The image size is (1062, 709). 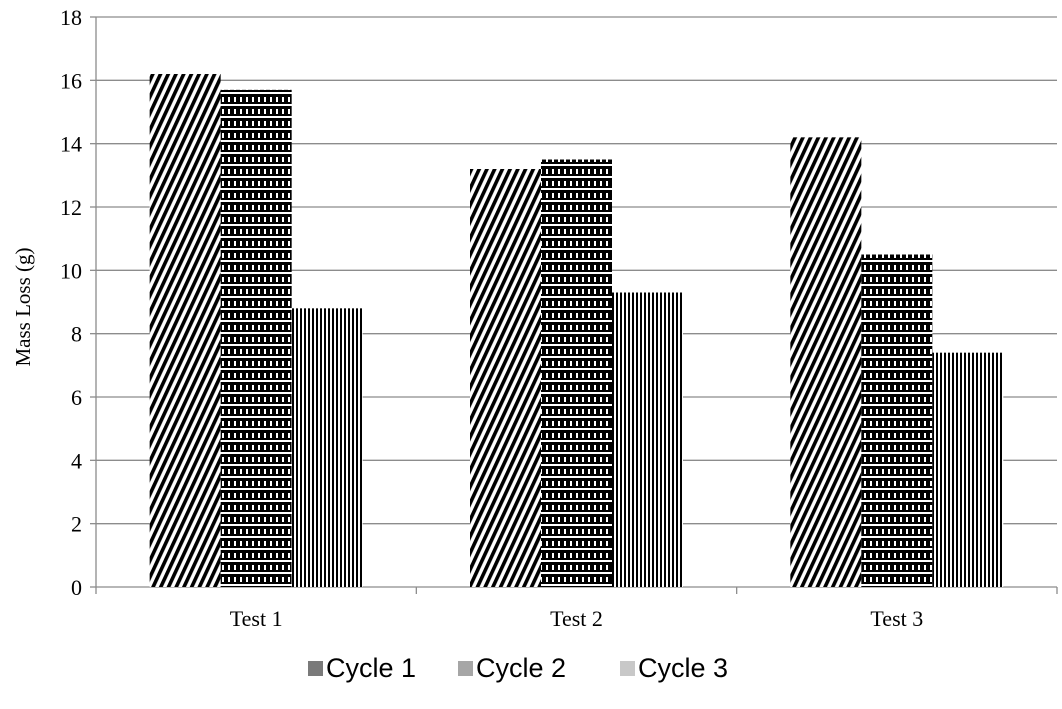 I want to click on x-tick-labels: Test 1 Test 2 Test 3, so click(x=577, y=618).